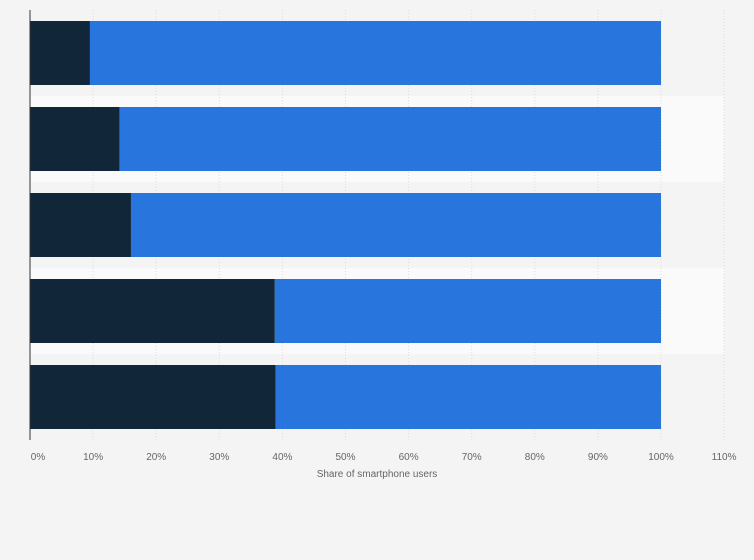 The height and width of the screenshot is (560, 754). Describe the element at coordinates (598, 457) in the screenshot. I see `x-tick-label: 90%` at that location.